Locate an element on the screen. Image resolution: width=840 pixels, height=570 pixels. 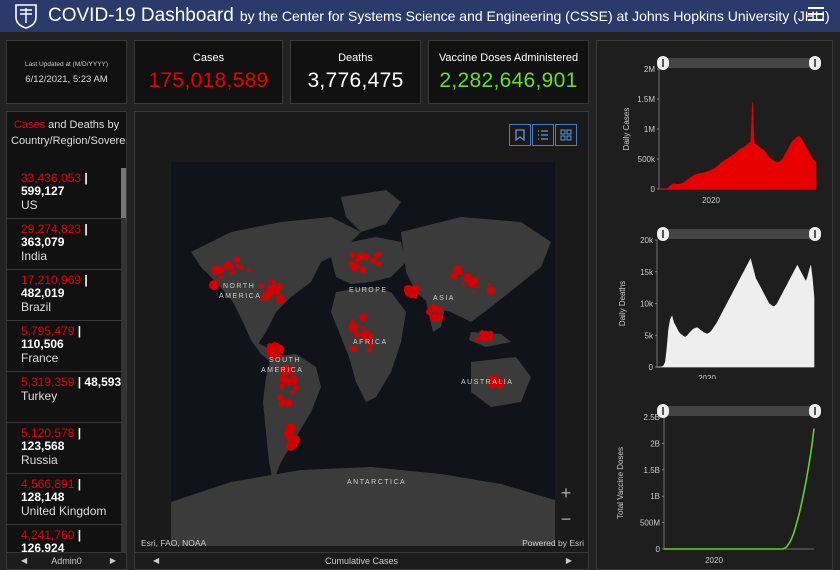
bookmark-icon is located at coordinates (520, 135).